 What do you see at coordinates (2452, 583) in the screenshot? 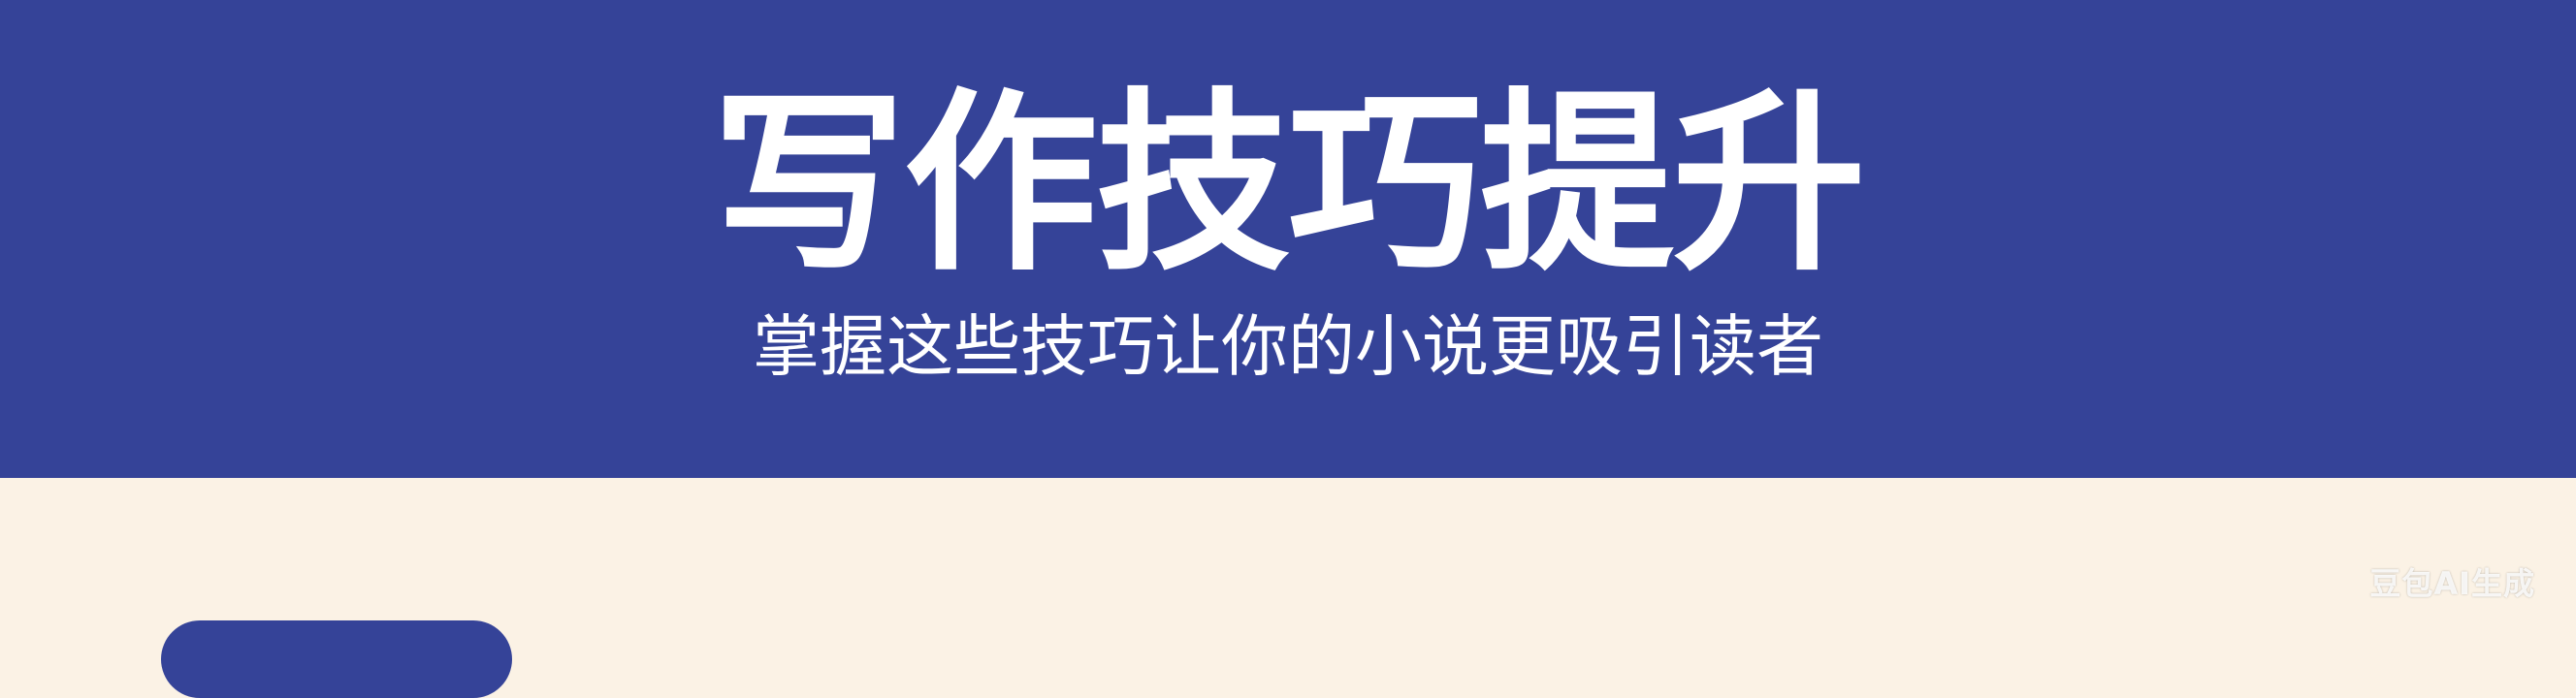
I see `watermark-logo: 豆包AI生成` at bounding box center [2452, 583].